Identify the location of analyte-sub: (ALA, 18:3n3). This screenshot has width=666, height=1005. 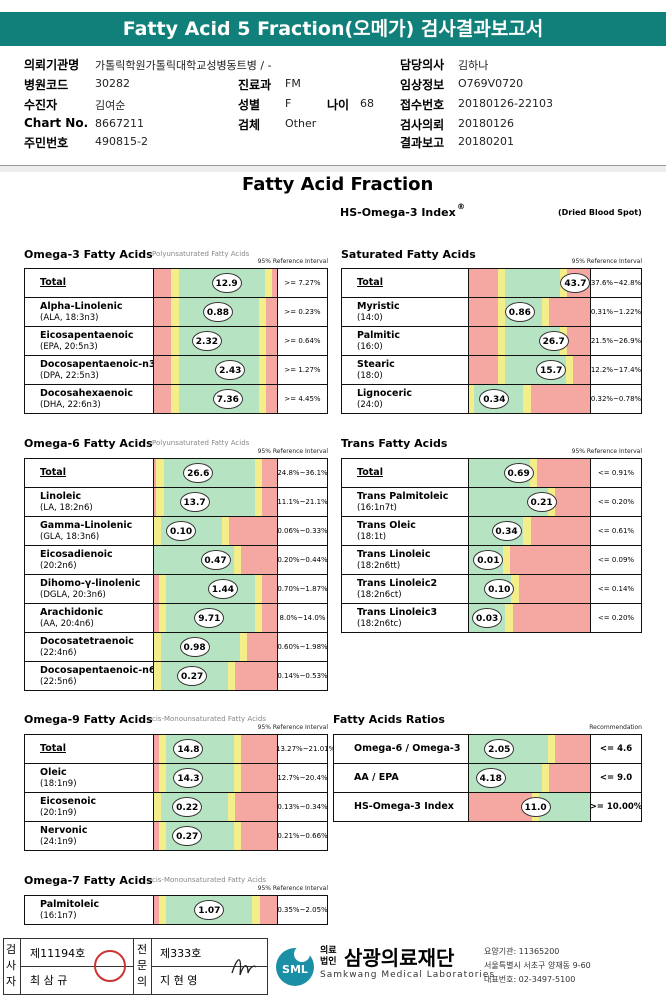
(69, 318).